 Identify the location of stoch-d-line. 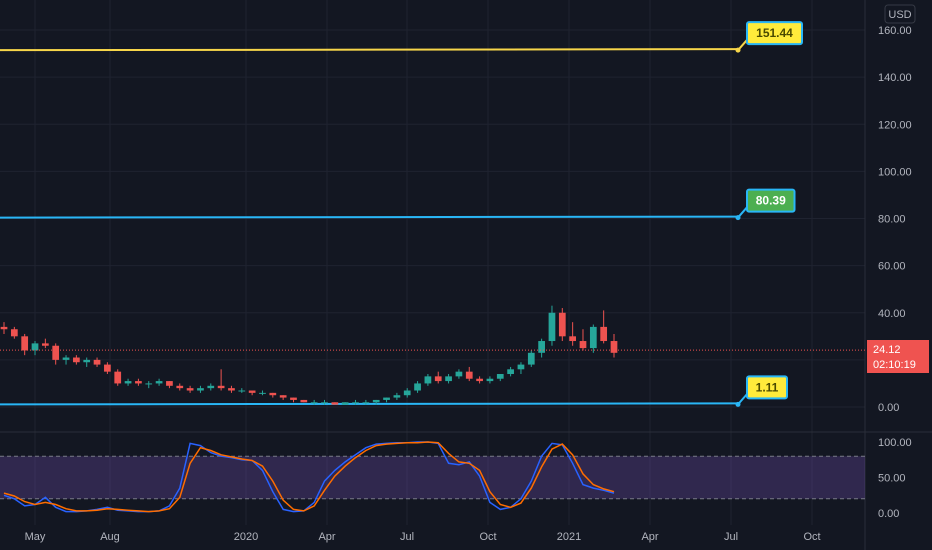
(309, 477).